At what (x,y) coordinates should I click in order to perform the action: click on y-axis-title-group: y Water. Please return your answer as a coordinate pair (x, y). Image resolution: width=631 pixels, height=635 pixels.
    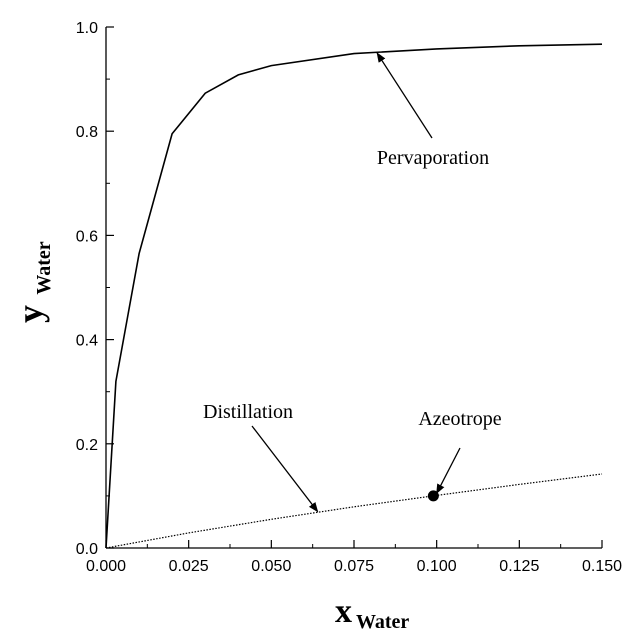
    Looking at the image, I should click on (32, 282).